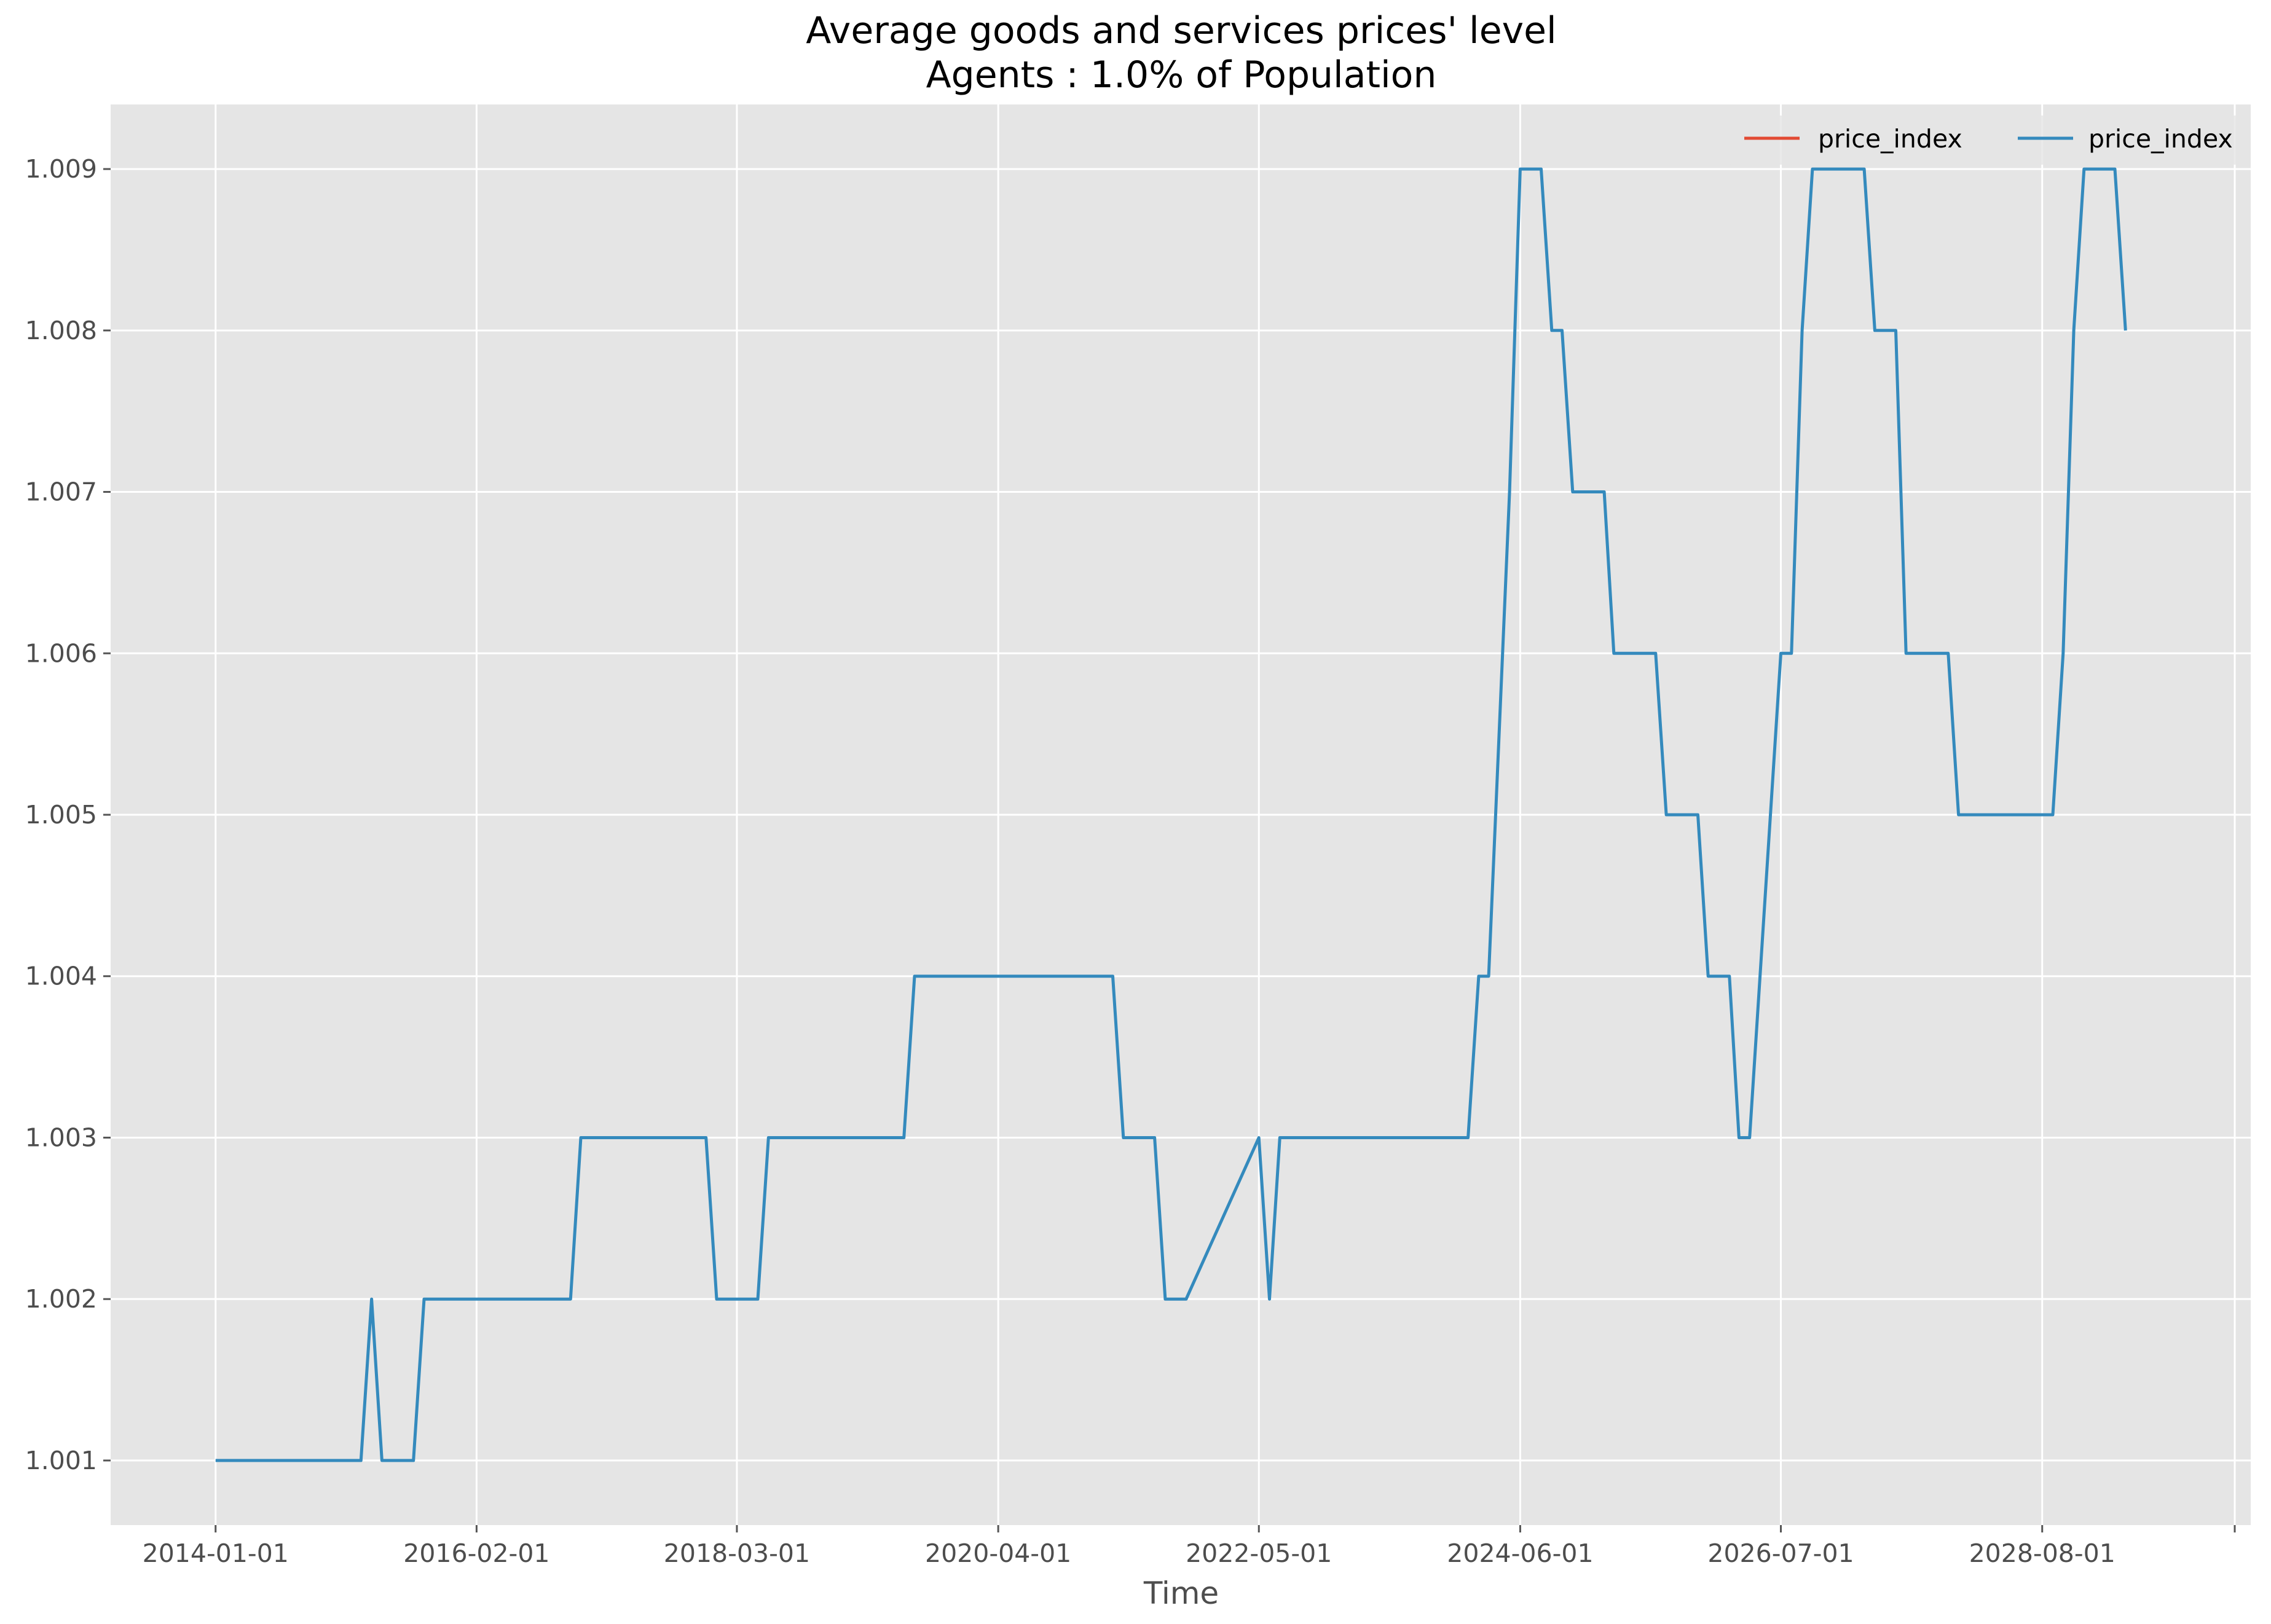 The height and width of the screenshot is (1624, 2271). What do you see at coordinates (1182, 75) in the screenshot?
I see `chart-subtitle: Agents : 1.0% of Population` at bounding box center [1182, 75].